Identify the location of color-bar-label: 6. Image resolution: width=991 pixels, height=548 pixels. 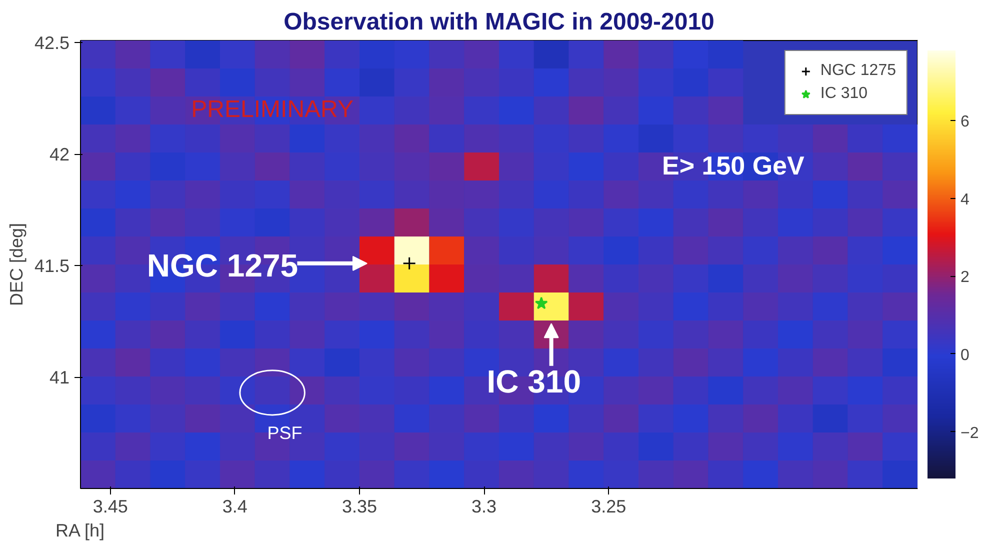
(965, 122).